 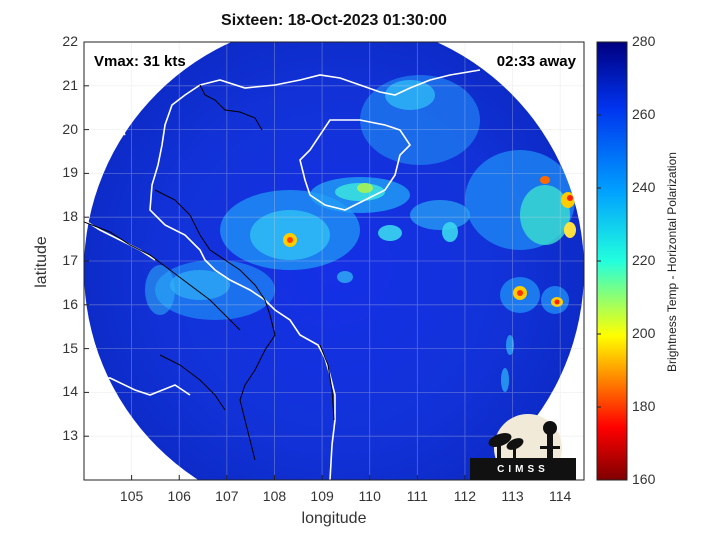 I want to click on colorbar-tick-label: 160, so click(x=644, y=479).